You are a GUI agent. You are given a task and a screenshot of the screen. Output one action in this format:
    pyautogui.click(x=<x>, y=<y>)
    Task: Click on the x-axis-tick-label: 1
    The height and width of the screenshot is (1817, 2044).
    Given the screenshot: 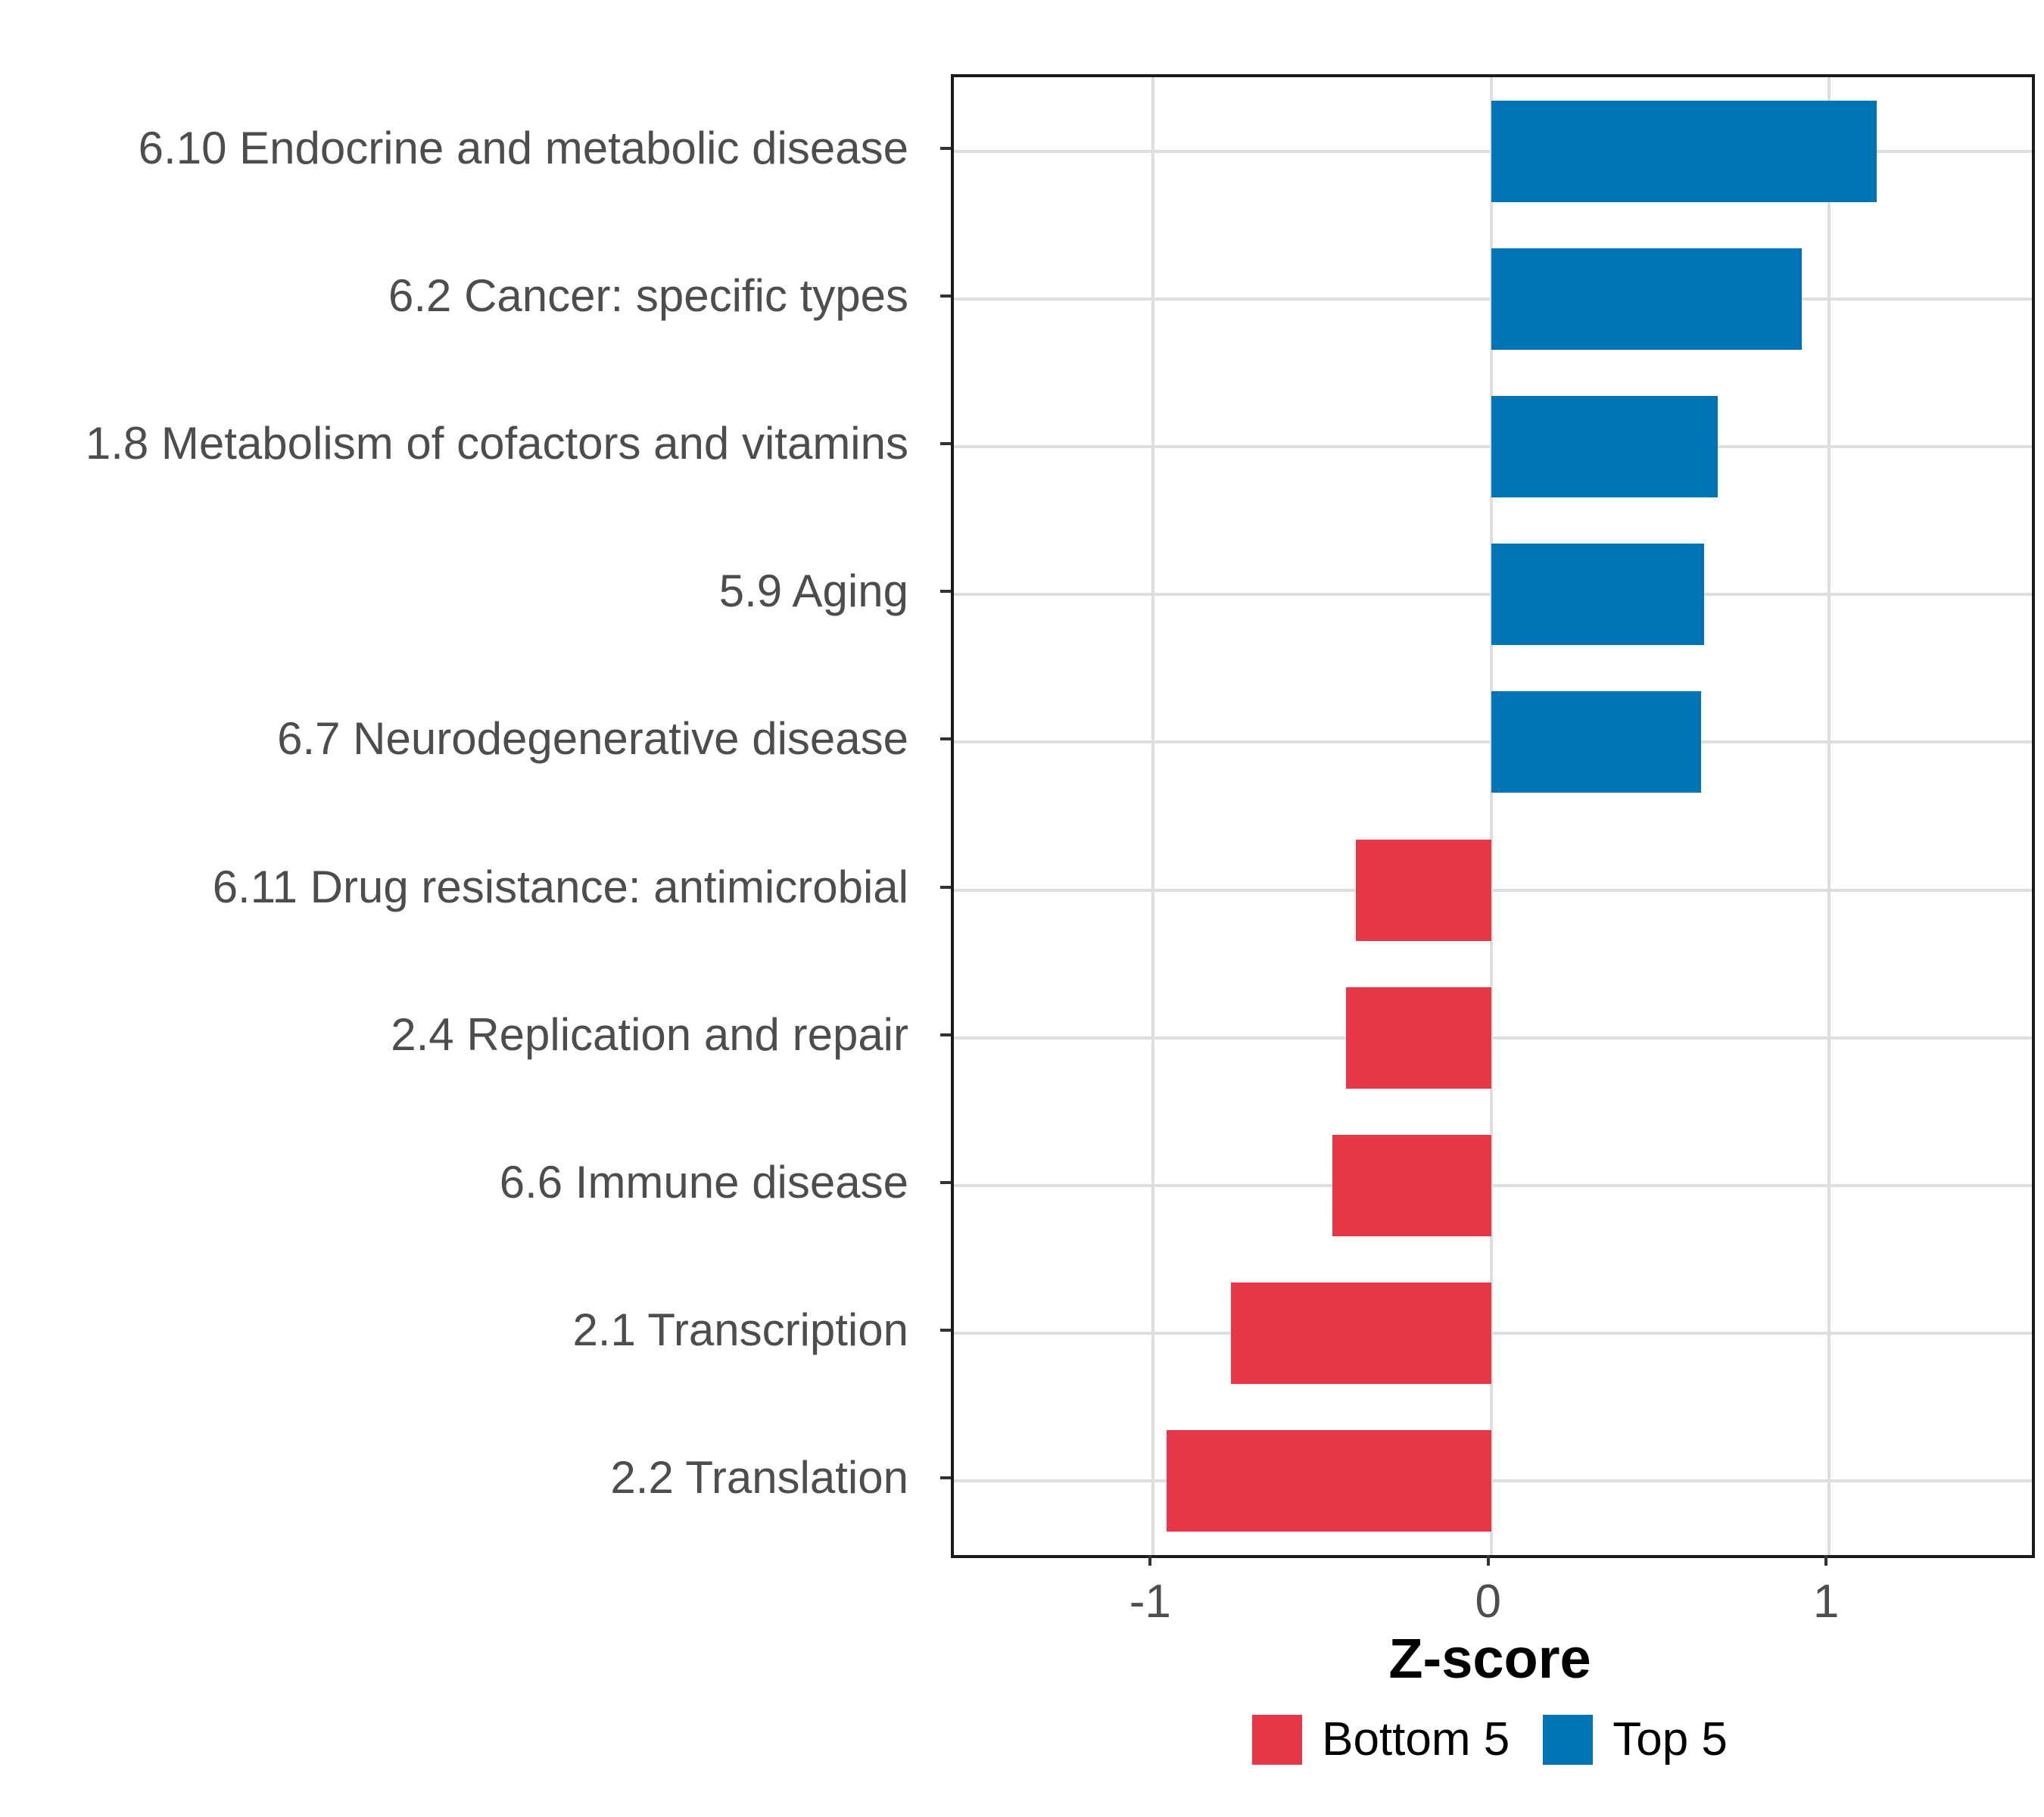 What is the action you would take?
    pyautogui.click(x=1826, y=1601)
    